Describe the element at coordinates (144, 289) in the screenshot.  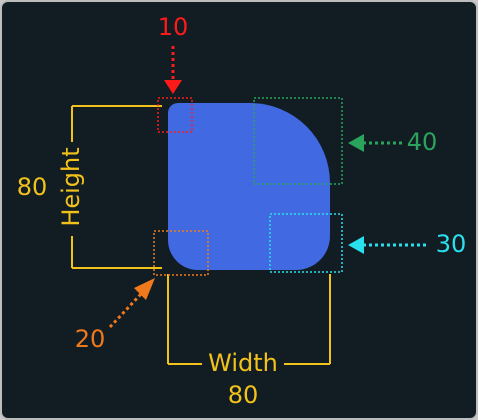
I see `arrowhead-bottom-left` at that location.